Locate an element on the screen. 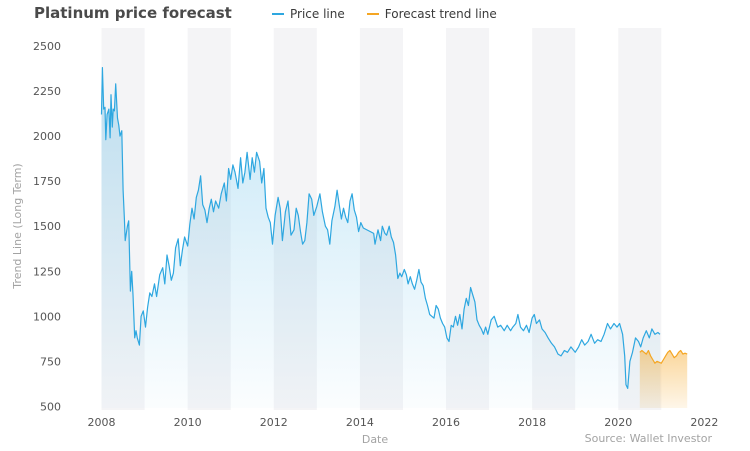  y-axis-title: Trend Line (Long Term) is located at coordinates (17, 226).